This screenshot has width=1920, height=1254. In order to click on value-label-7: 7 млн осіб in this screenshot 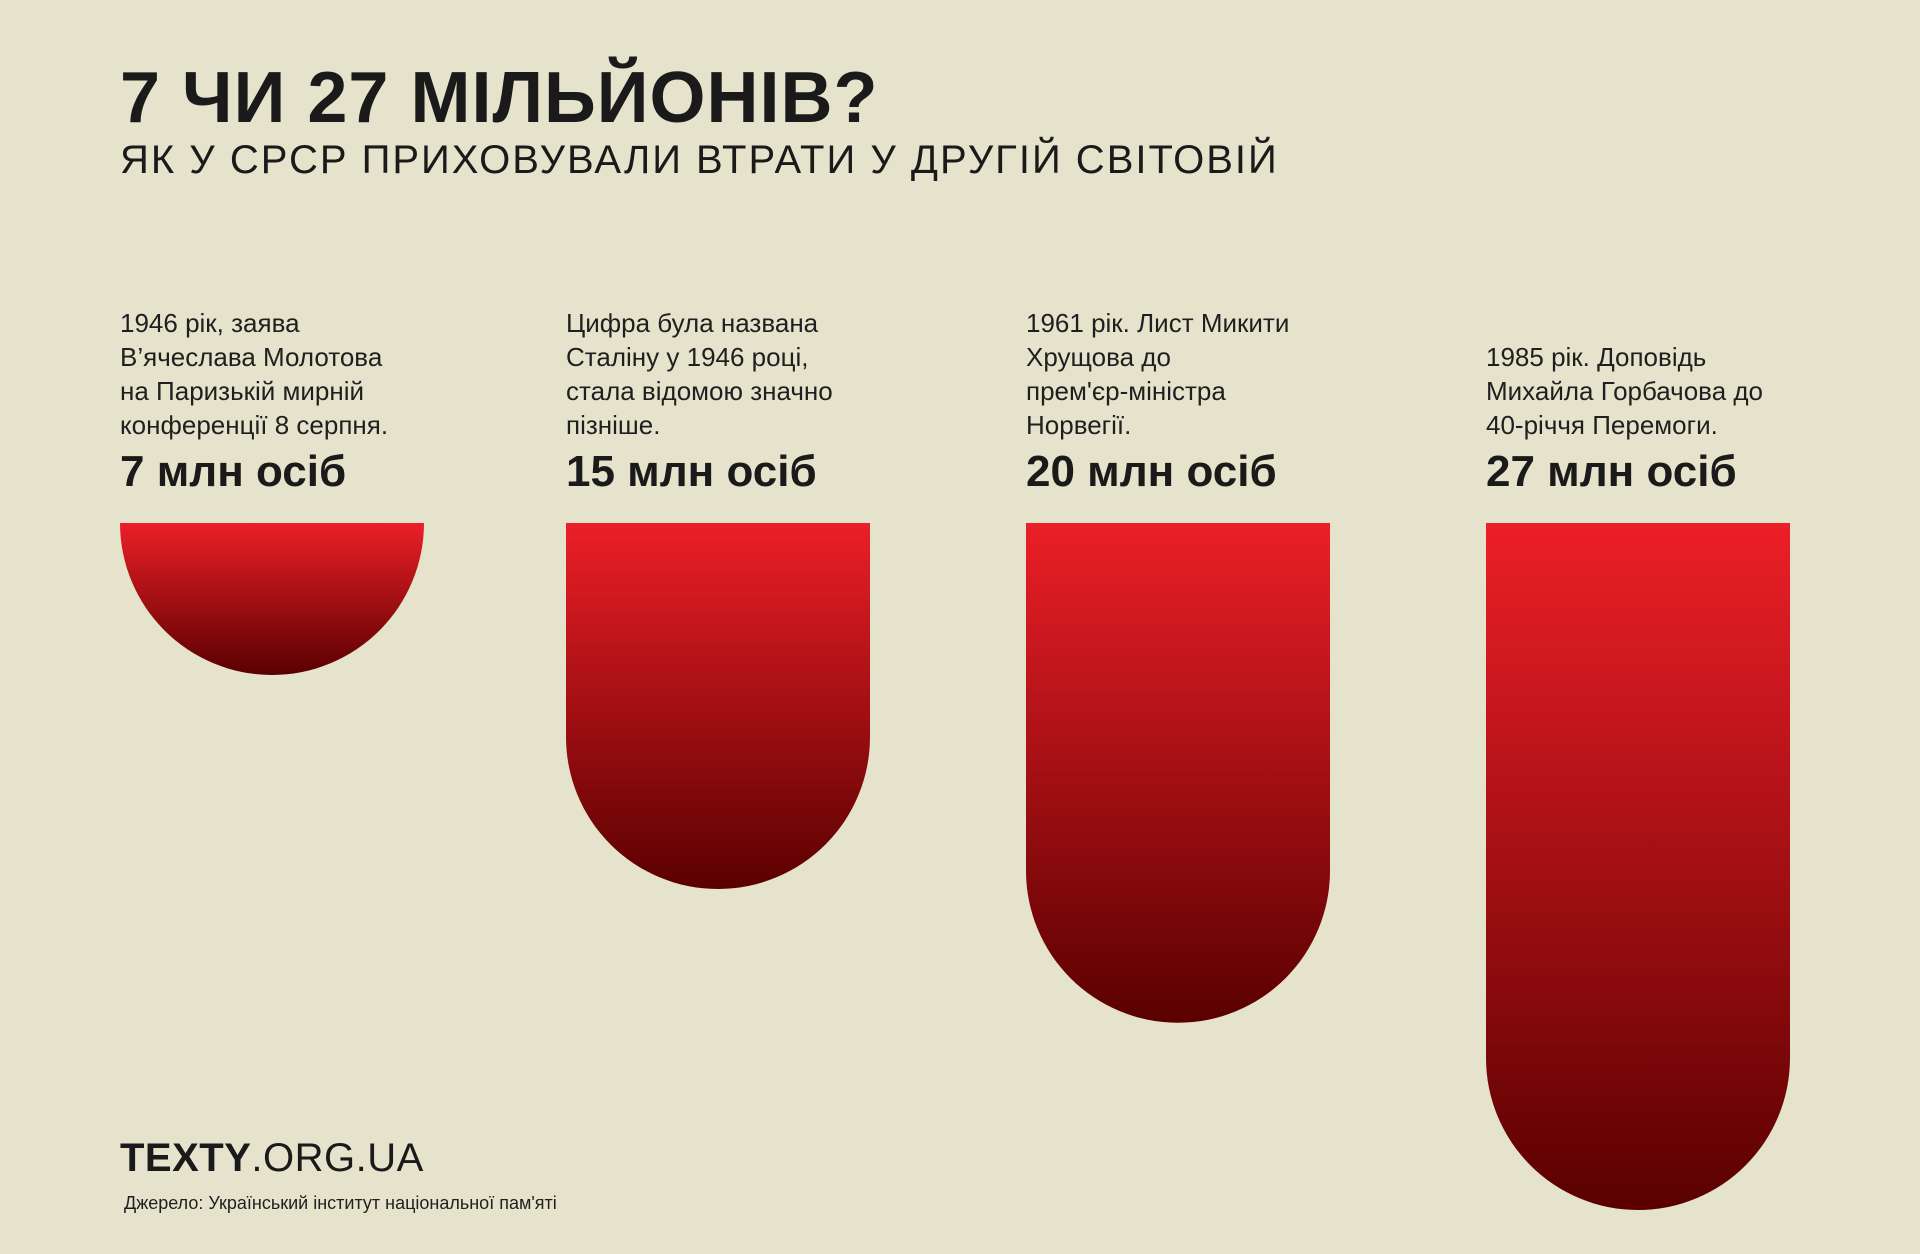, I will do `click(233, 471)`.